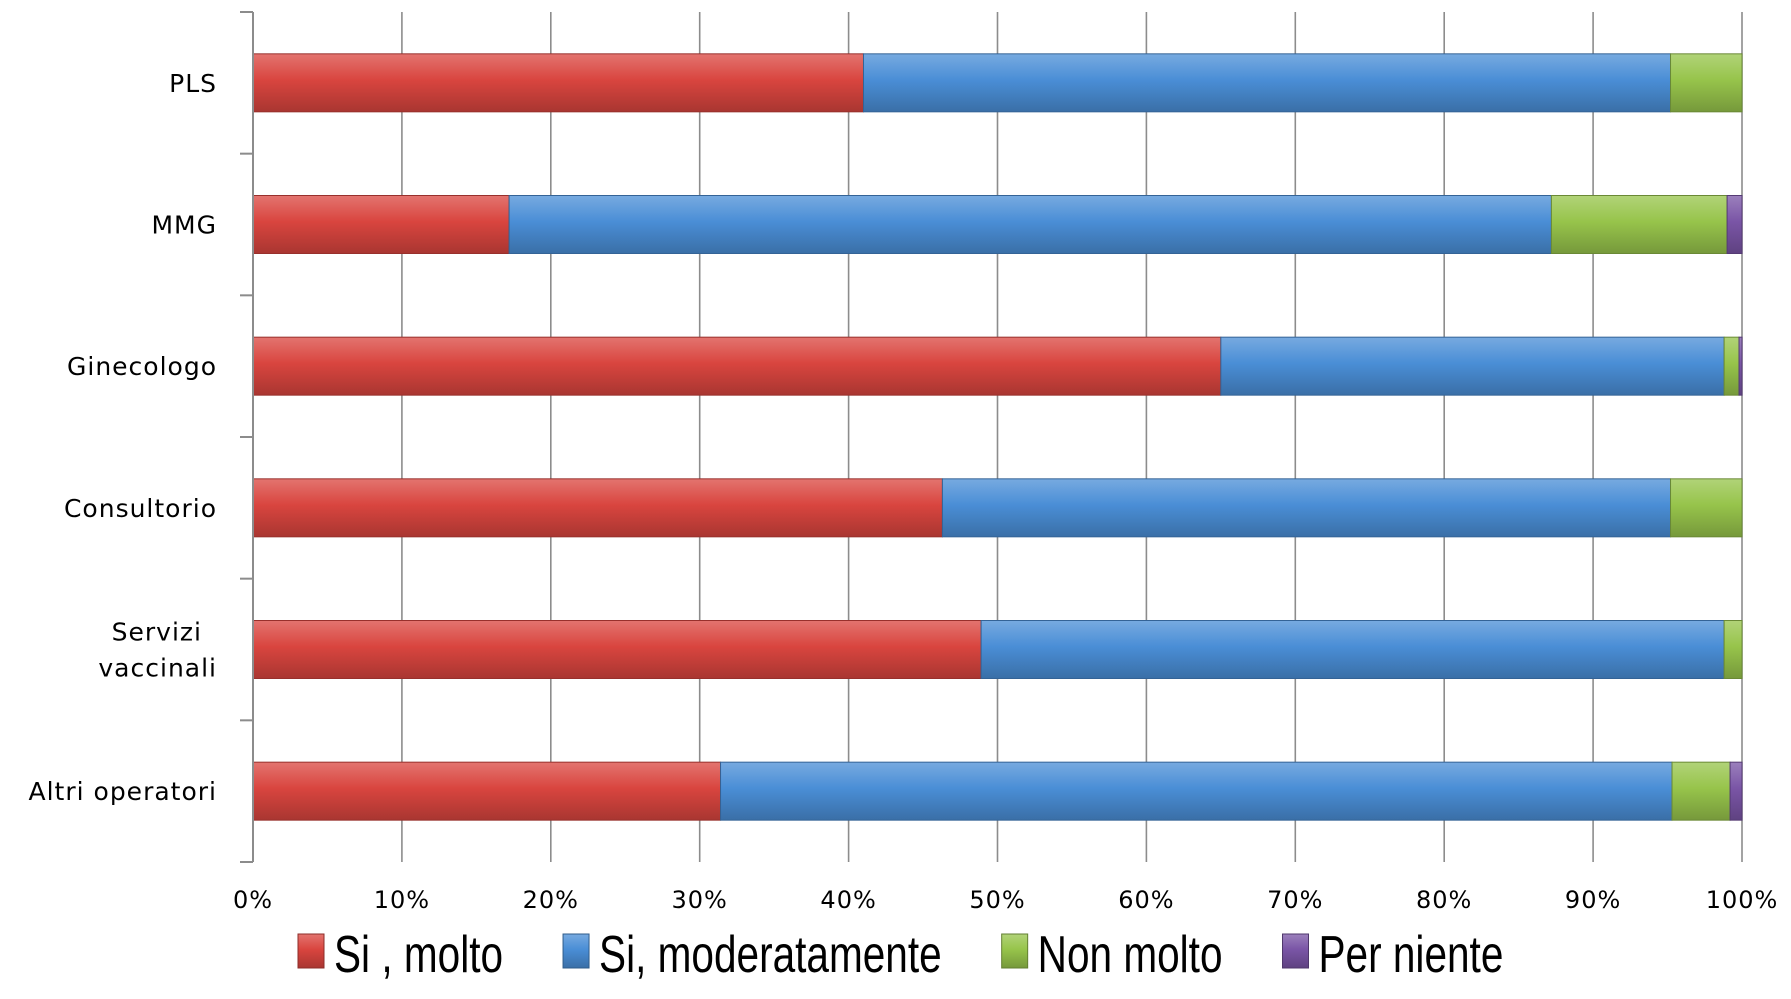  What do you see at coordinates (770, 954) in the screenshot?
I see `legend-label-si-moderatamente: Si, moderatamente` at bounding box center [770, 954].